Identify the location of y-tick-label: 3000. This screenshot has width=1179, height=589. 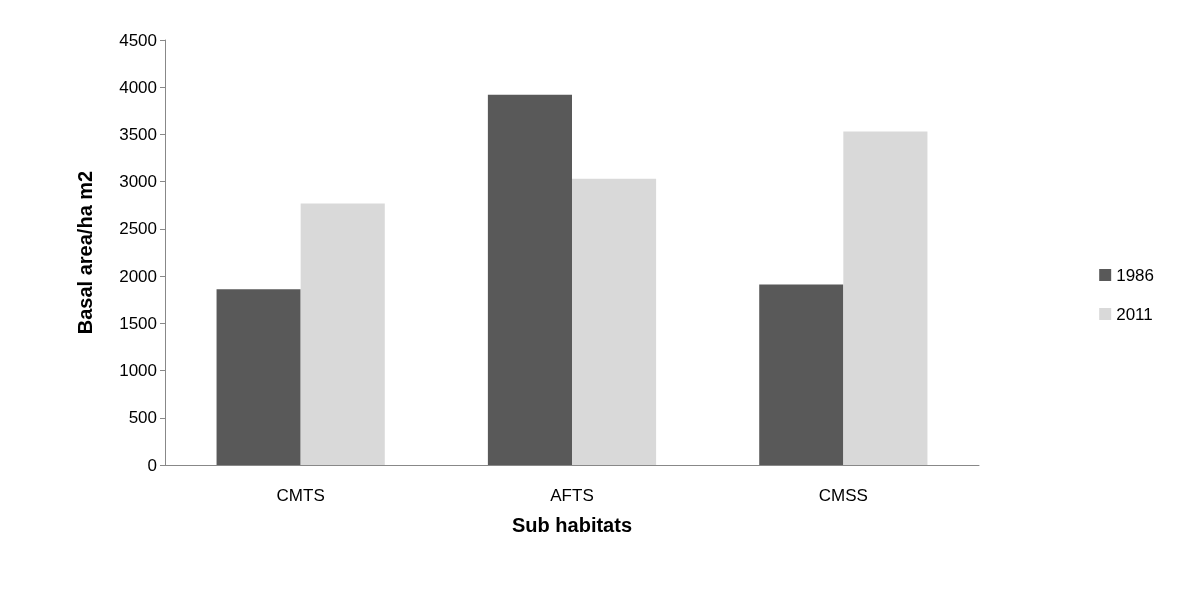
(138, 182).